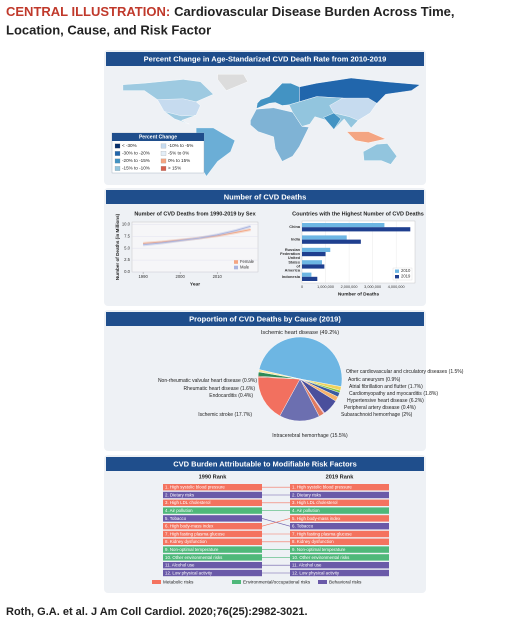 This screenshot has height=634, width=530. What do you see at coordinates (307, 494) in the screenshot?
I see `rank-label: 2. Dietary risks` at bounding box center [307, 494].